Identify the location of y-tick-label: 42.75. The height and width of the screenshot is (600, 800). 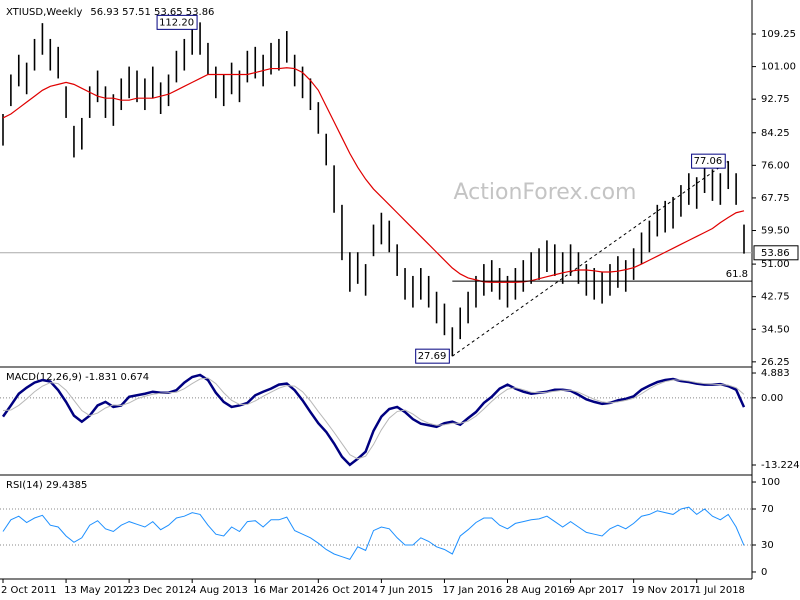
(775, 297).